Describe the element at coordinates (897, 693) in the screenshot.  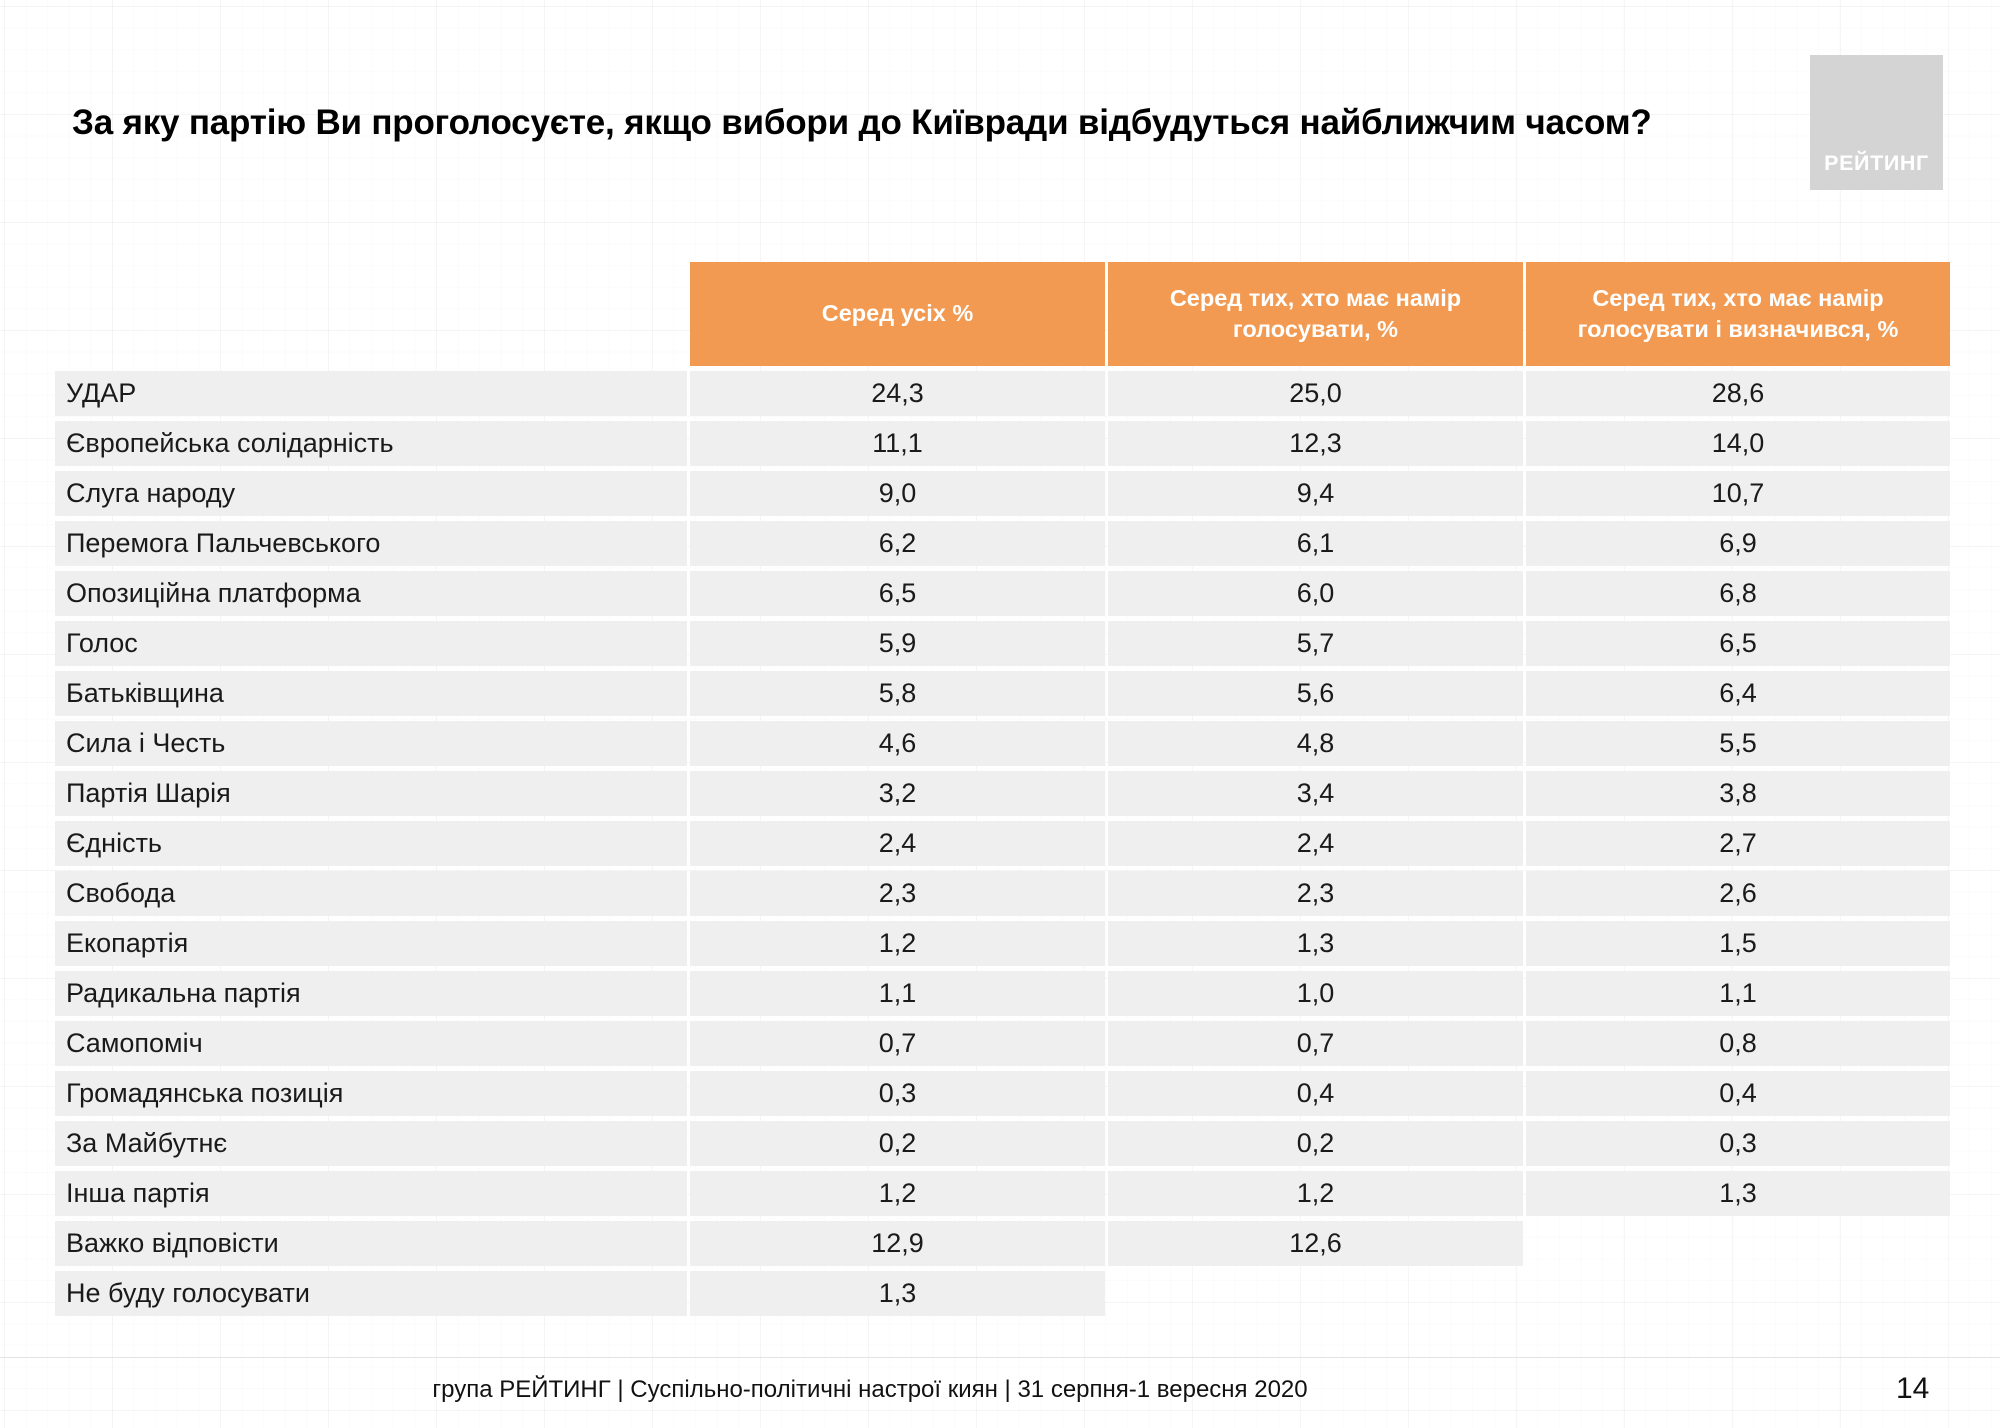
I see `cell-among-all: 5,8` at that location.